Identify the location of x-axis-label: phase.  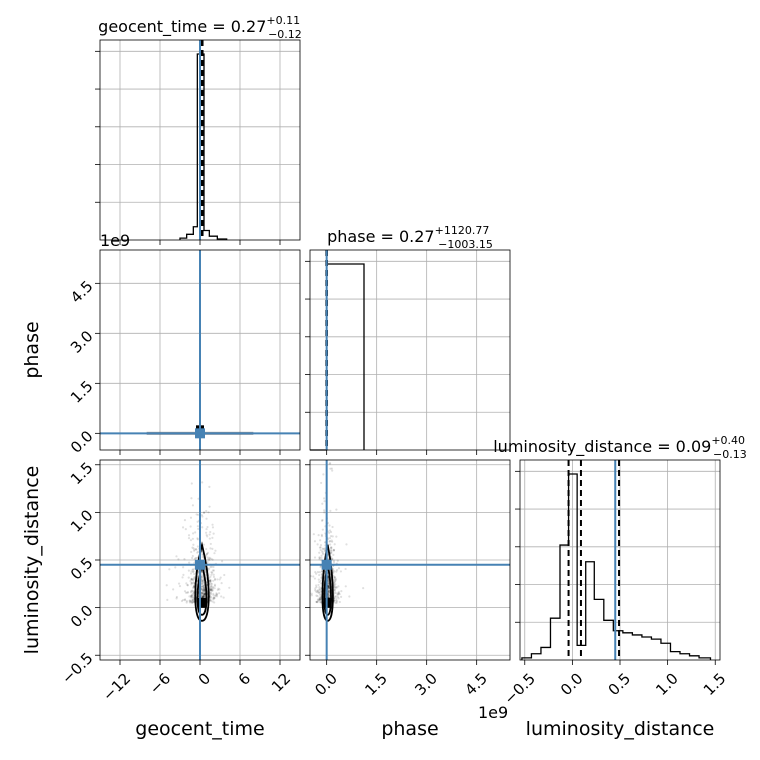
(409, 729).